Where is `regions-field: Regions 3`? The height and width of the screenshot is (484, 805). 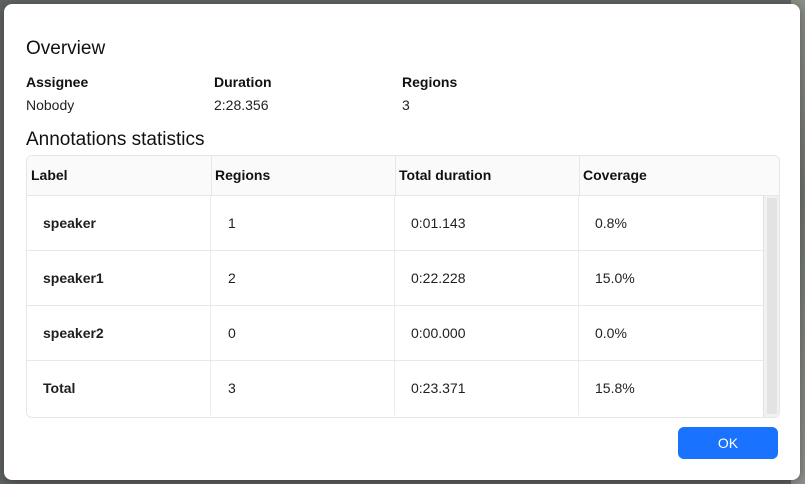 regions-field: Regions 3 is located at coordinates (429, 93).